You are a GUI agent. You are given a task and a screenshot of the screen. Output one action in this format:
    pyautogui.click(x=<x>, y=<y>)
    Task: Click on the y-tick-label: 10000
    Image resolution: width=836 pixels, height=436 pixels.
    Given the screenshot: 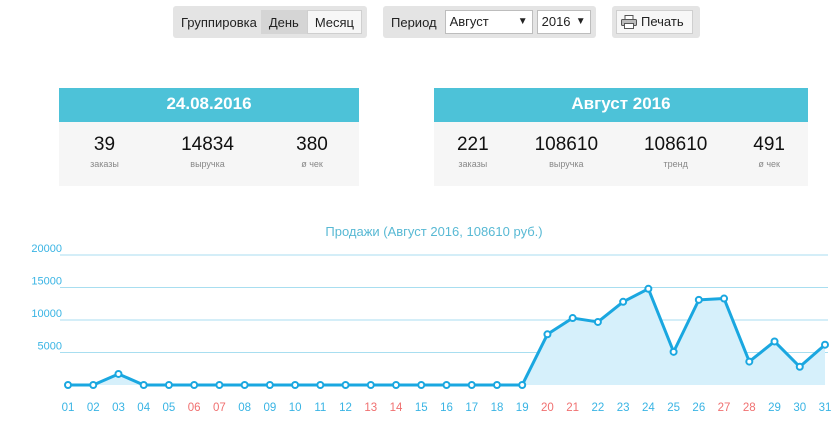 What is the action you would take?
    pyautogui.click(x=46, y=314)
    